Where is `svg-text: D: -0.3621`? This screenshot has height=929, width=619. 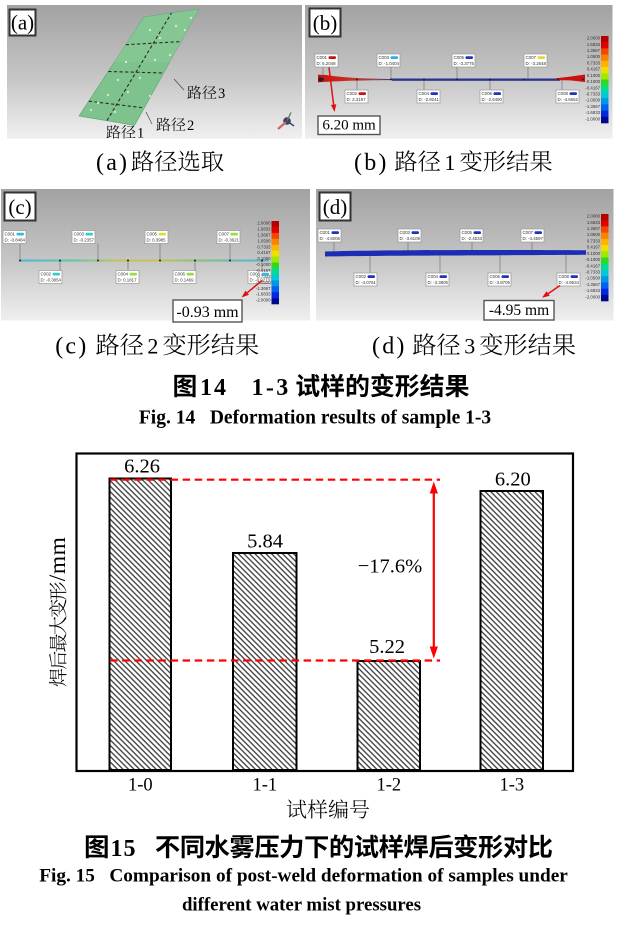 svg-text: D: -0.3621 is located at coordinates (229, 240).